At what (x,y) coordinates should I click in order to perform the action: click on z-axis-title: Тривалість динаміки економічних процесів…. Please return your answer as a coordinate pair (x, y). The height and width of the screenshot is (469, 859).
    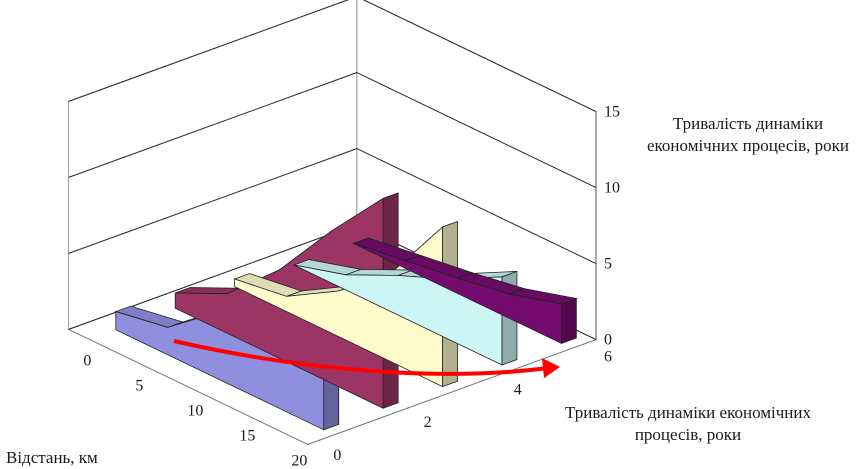
    Looking at the image, I should click on (747, 134).